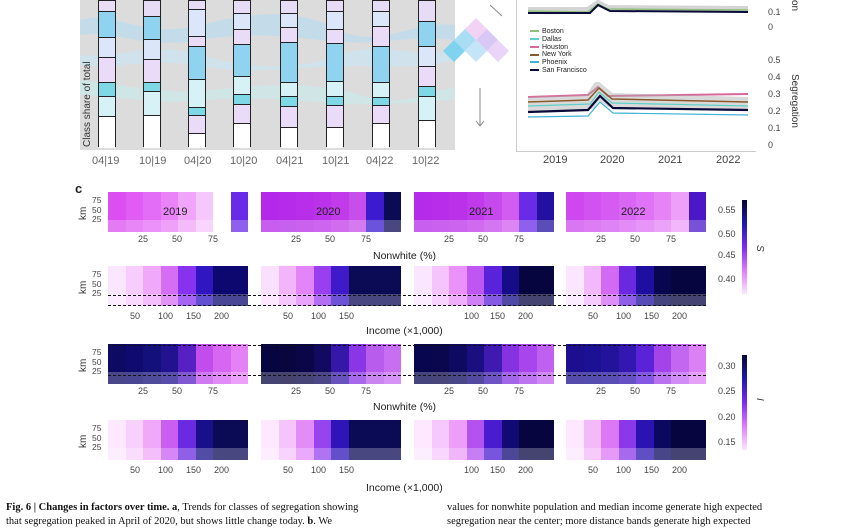 The width and height of the screenshot is (855, 529). Describe the element at coordinates (404, 488) in the screenshot. I see `income-axis-label-2: Income (×1,000)` at that location.